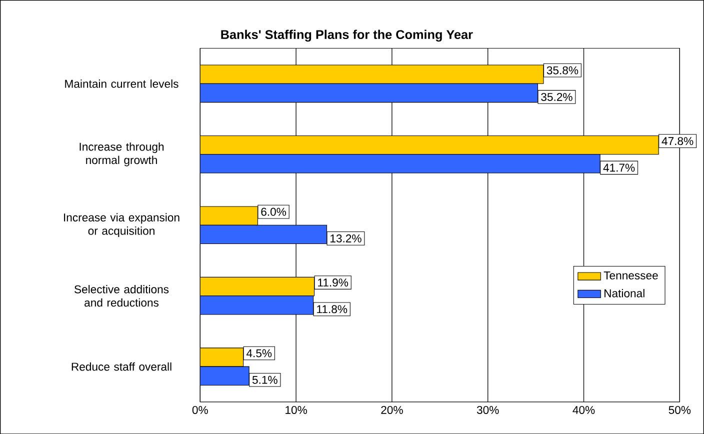 The height and width of the screenshot is (434, 704). Describe the element at coordinates (624, 293) in the screenshot. I see `legend-label: National` at that location.